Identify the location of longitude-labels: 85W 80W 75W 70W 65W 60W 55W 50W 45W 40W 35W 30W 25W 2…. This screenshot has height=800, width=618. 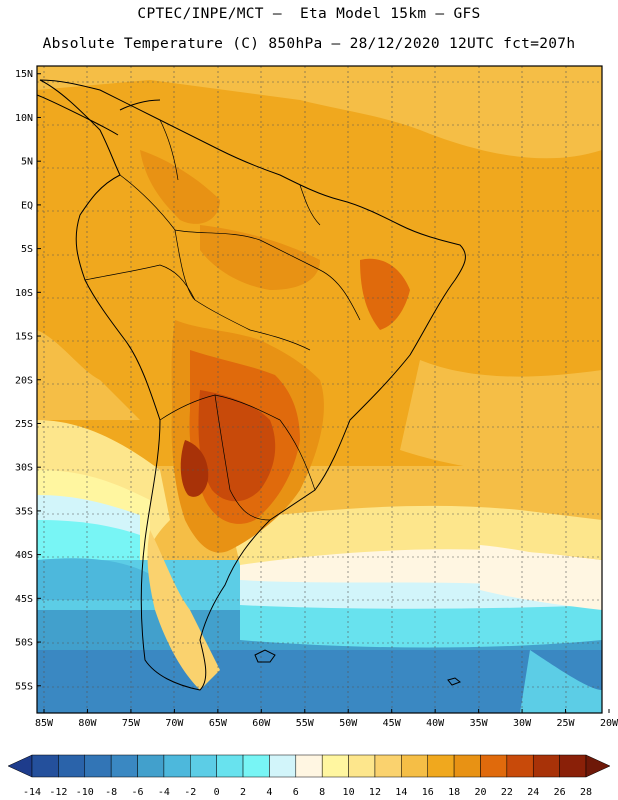
(326, 719).